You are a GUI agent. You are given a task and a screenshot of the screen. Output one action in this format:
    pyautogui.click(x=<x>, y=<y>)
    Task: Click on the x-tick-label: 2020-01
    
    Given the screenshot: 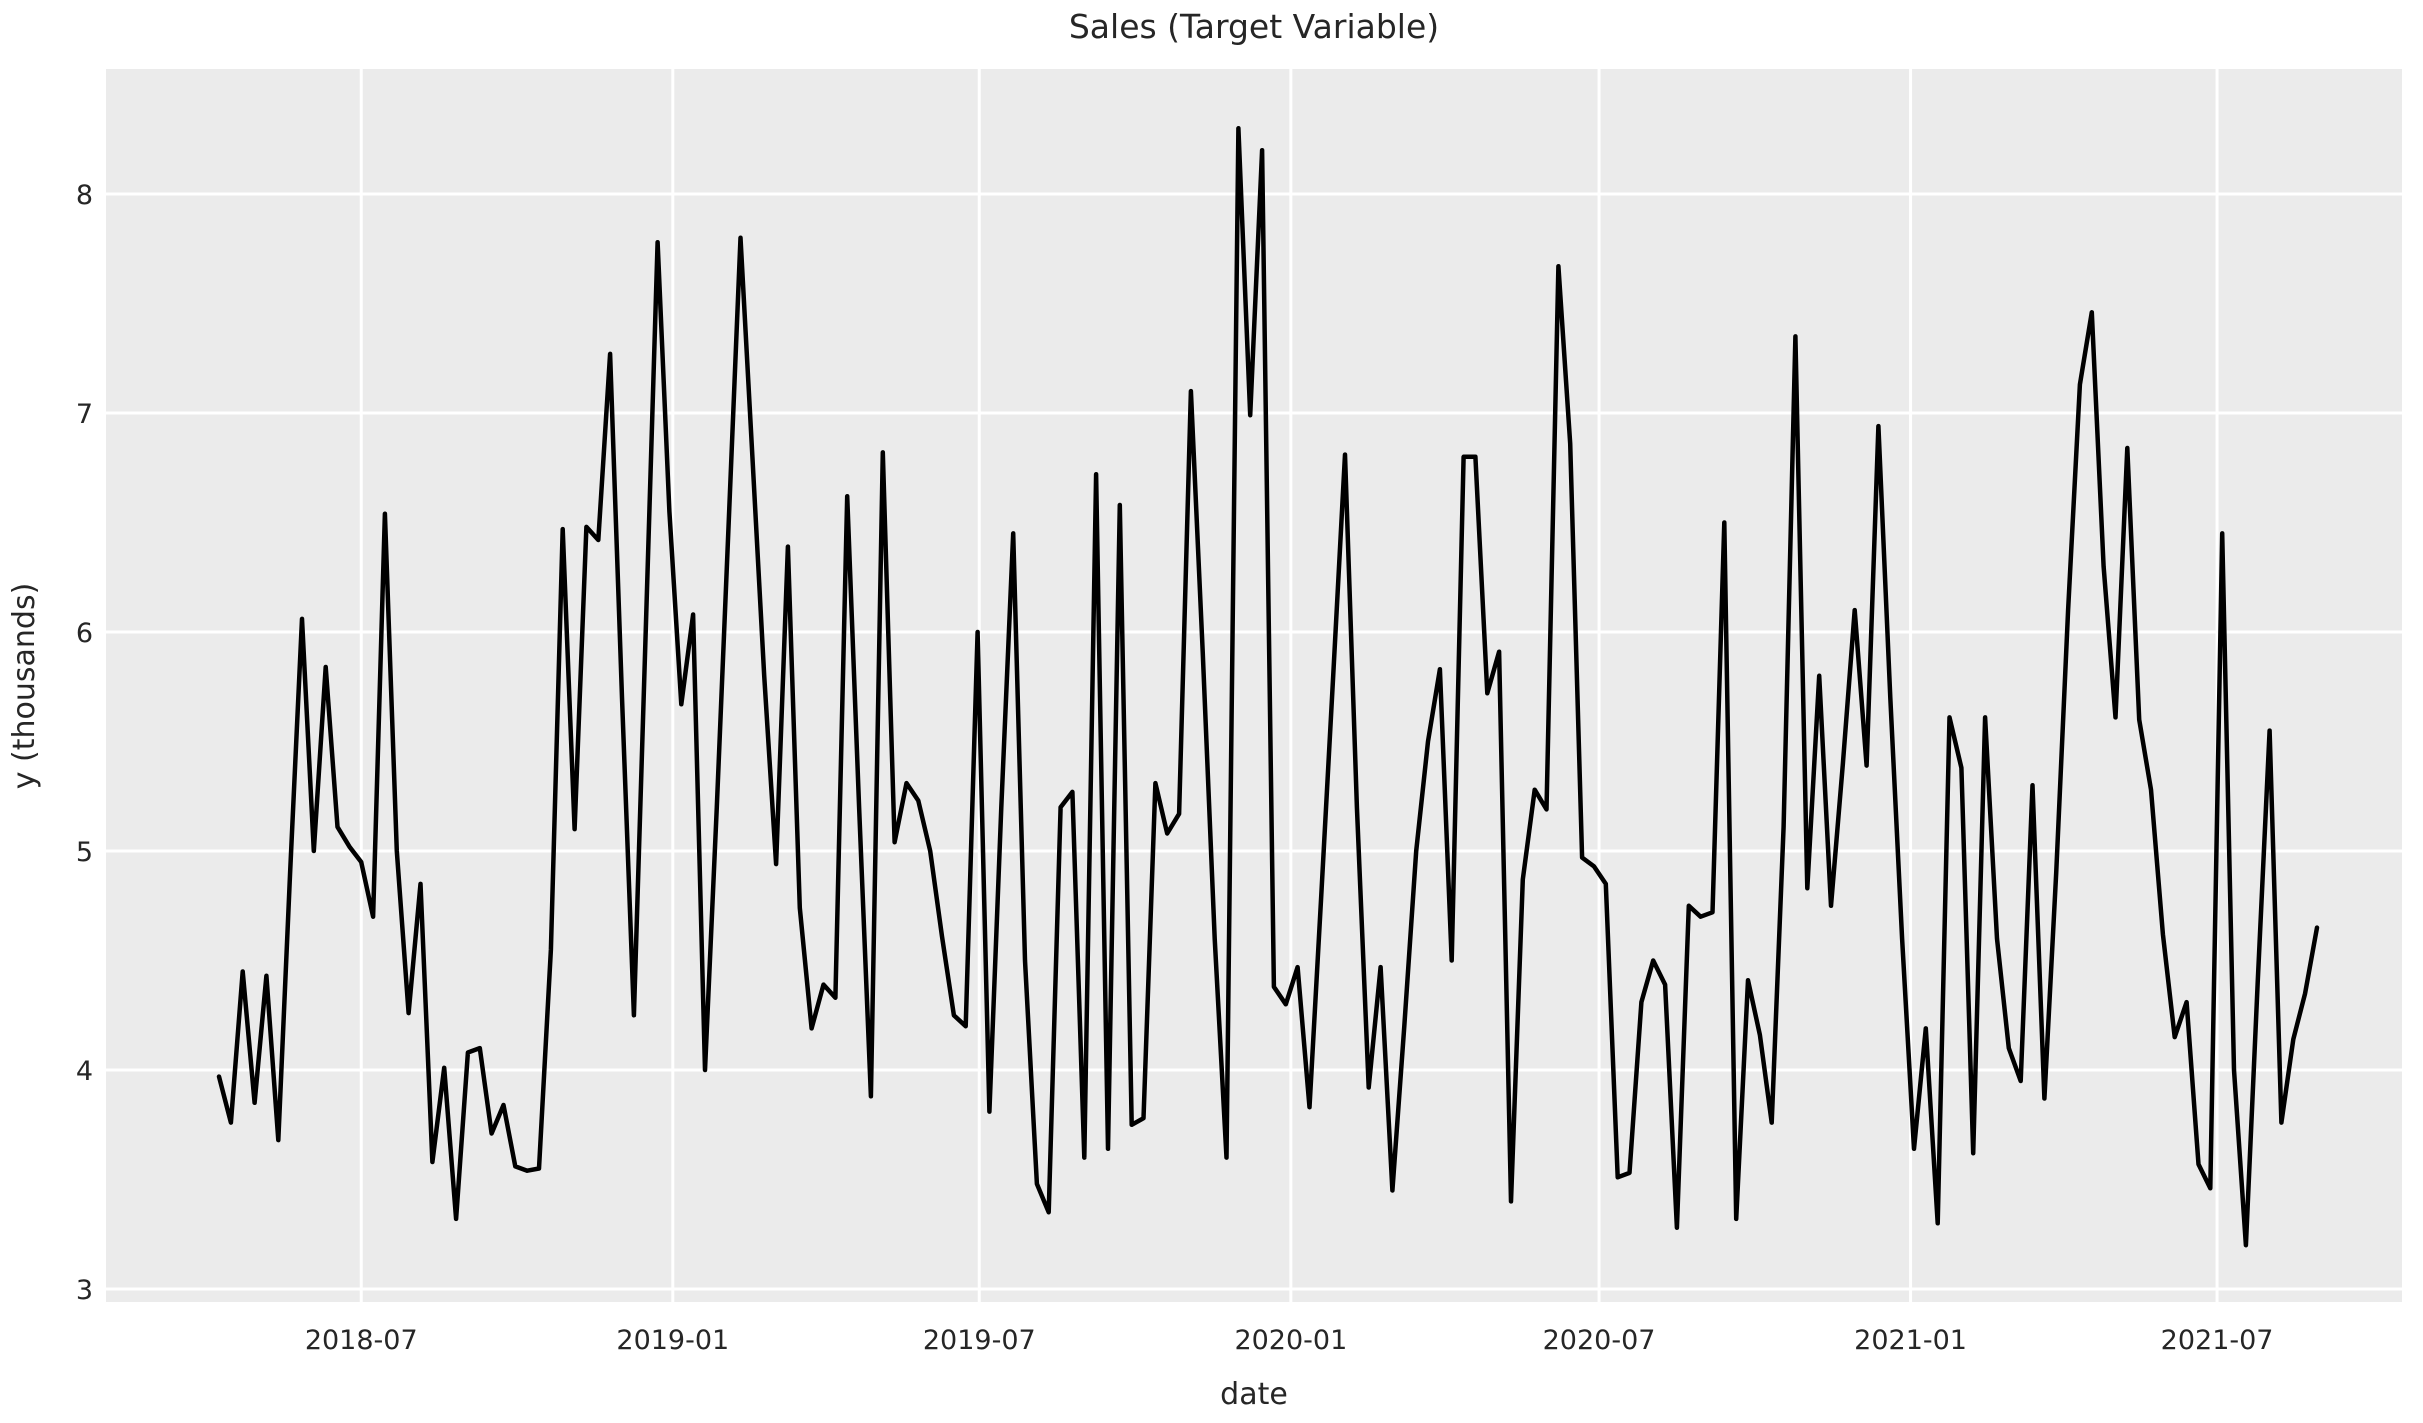 What is the action you would take?
    pyautogui.click(x=1290, y=1340)
    